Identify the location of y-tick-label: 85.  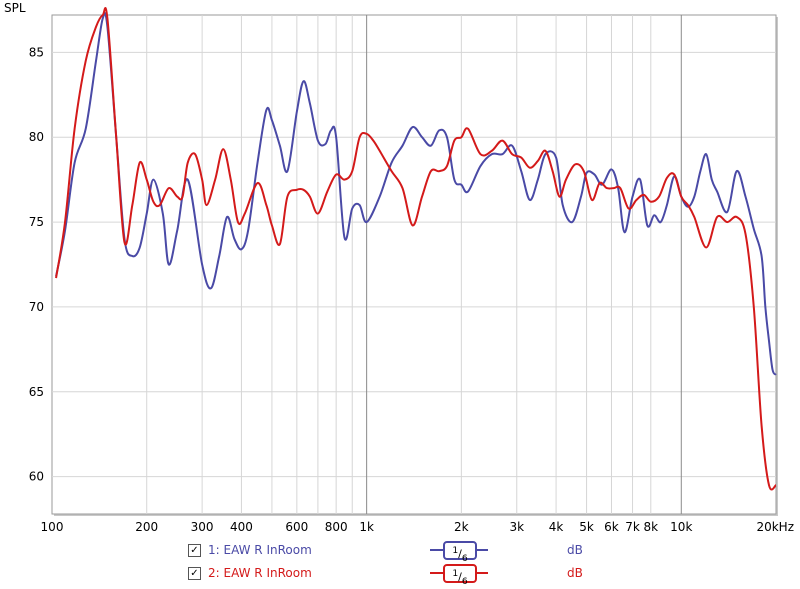
(36, 52).